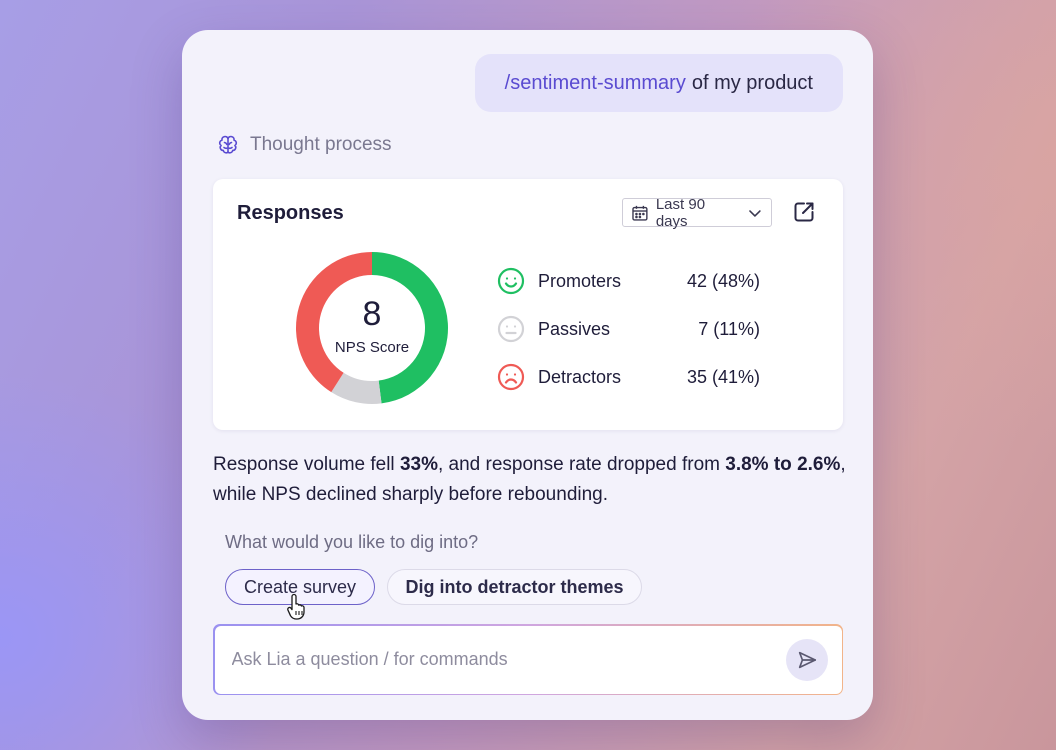 This screenshot has width=1056, height=750. I want to click on followup-prompt: What would you like to dig into?, so click(352, 542).